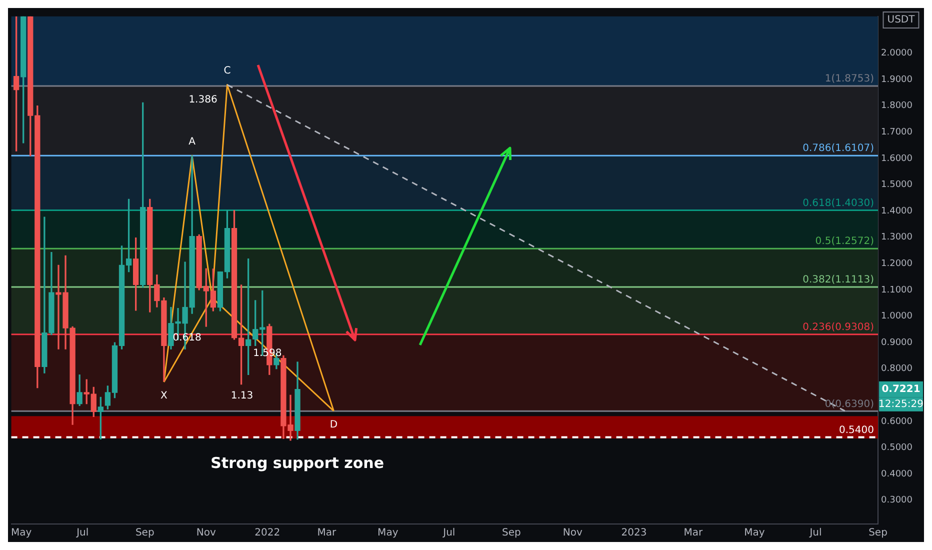  I want to click on ref-line-label: 0.236(0.9308), so click(838, 328).